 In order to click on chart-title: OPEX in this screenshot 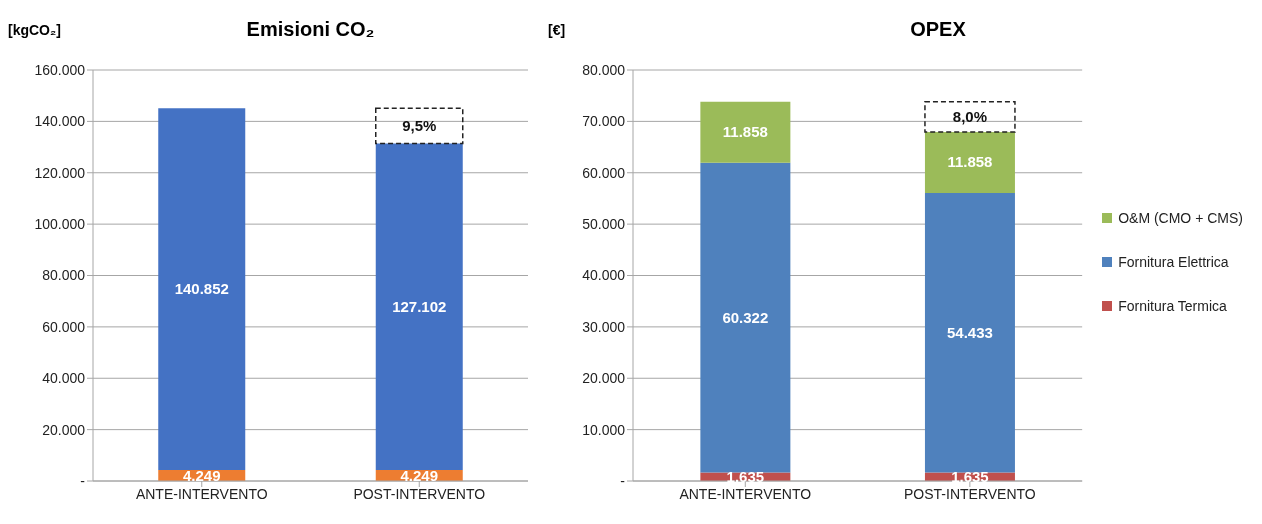, I will do `click(938, 29)`.